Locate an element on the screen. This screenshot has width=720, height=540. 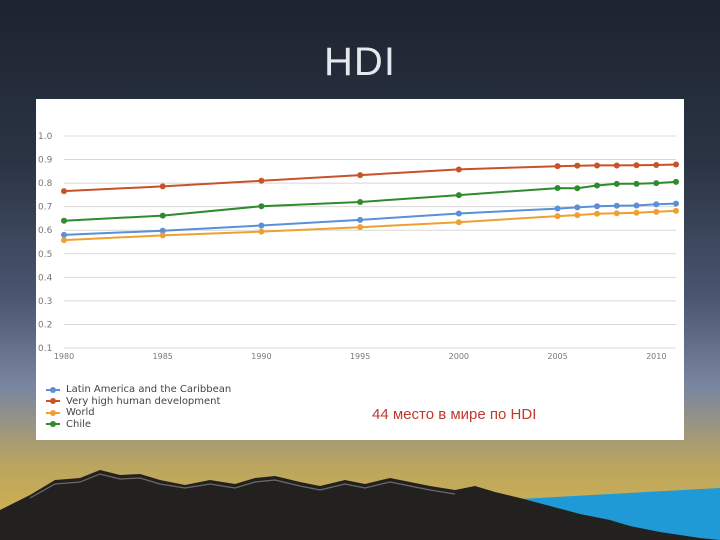
y-tick-label: 0.3 is located at coordinates (45, 302).